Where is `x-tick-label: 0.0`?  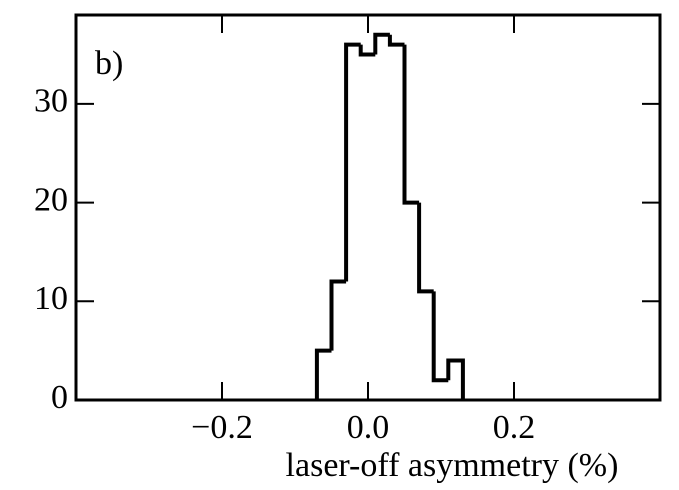 x-tick-label: 0.0 is located at coordinates (368, 427).